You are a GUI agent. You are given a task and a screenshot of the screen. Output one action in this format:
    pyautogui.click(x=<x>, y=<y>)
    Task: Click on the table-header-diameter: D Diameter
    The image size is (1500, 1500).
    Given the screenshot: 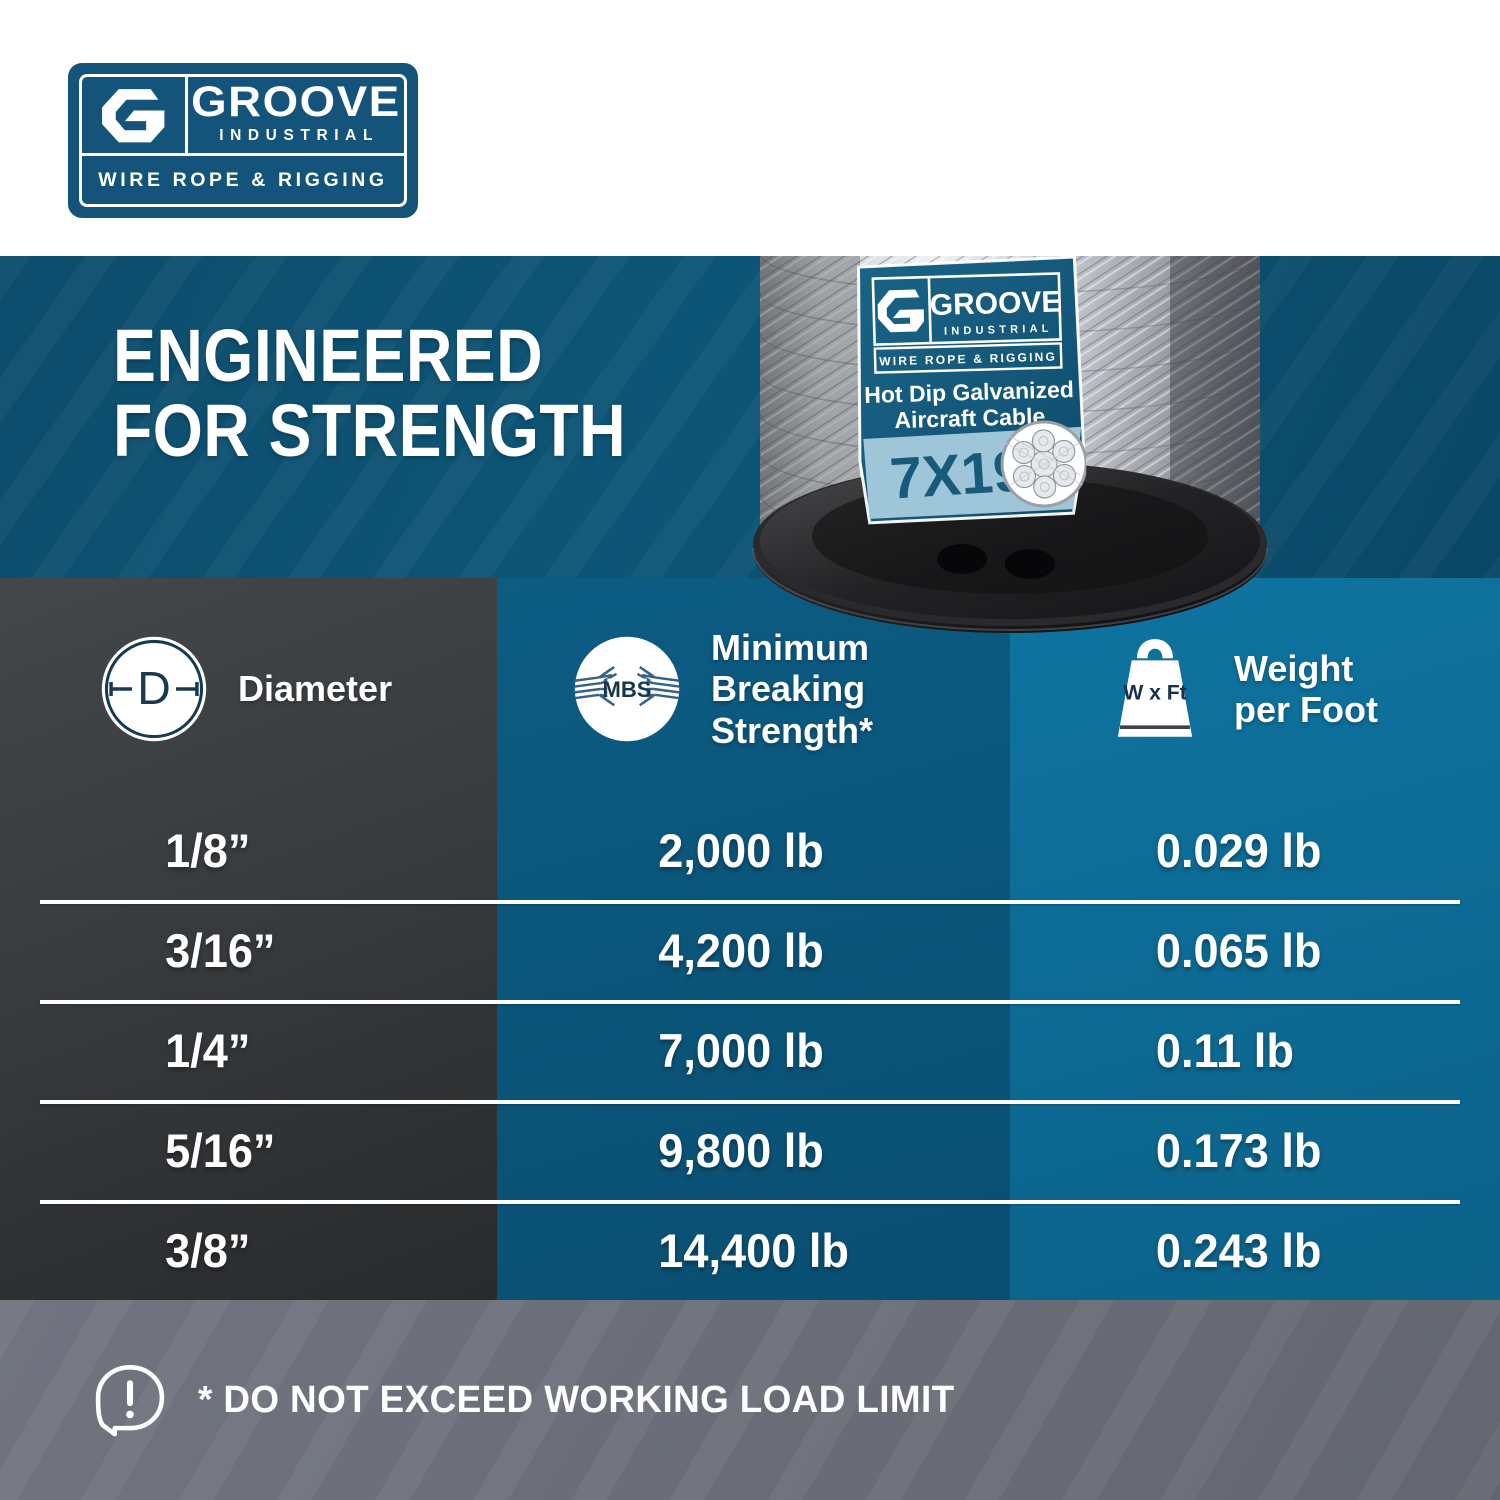 What is the action you would take?
    pyautogui.click(x=248, y=689)
    